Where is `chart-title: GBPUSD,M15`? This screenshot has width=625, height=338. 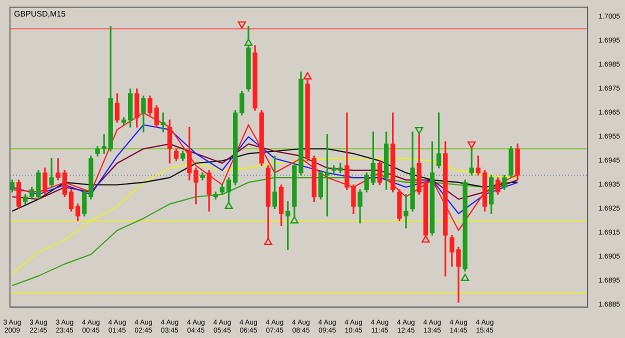 chart-title: GBPUSD,M15 is located at coordinates (40, 13).